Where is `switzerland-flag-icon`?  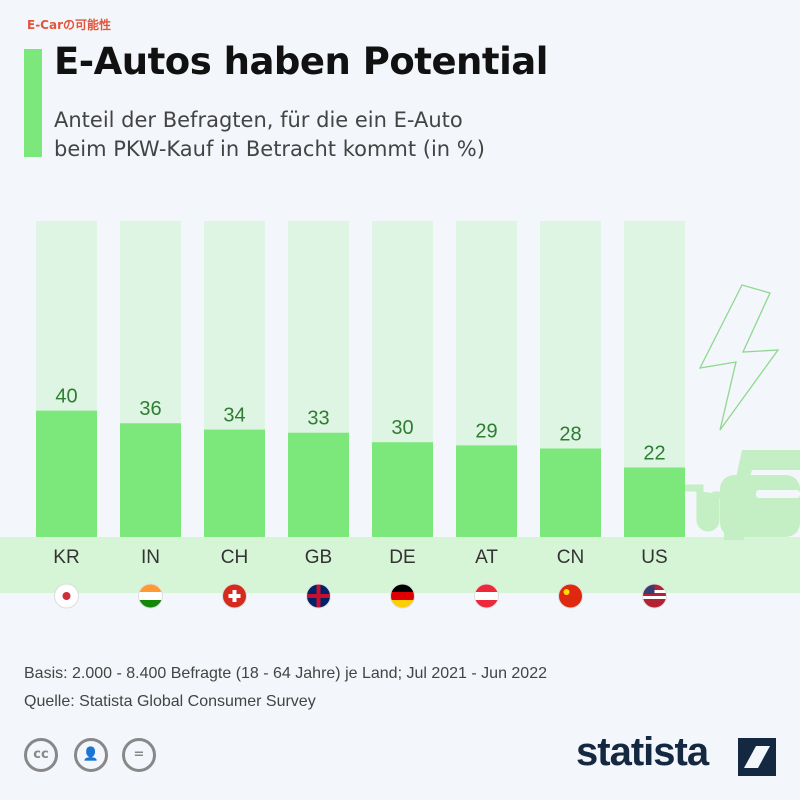 switzerland-flag-icon is located at coordinates (234, 596).